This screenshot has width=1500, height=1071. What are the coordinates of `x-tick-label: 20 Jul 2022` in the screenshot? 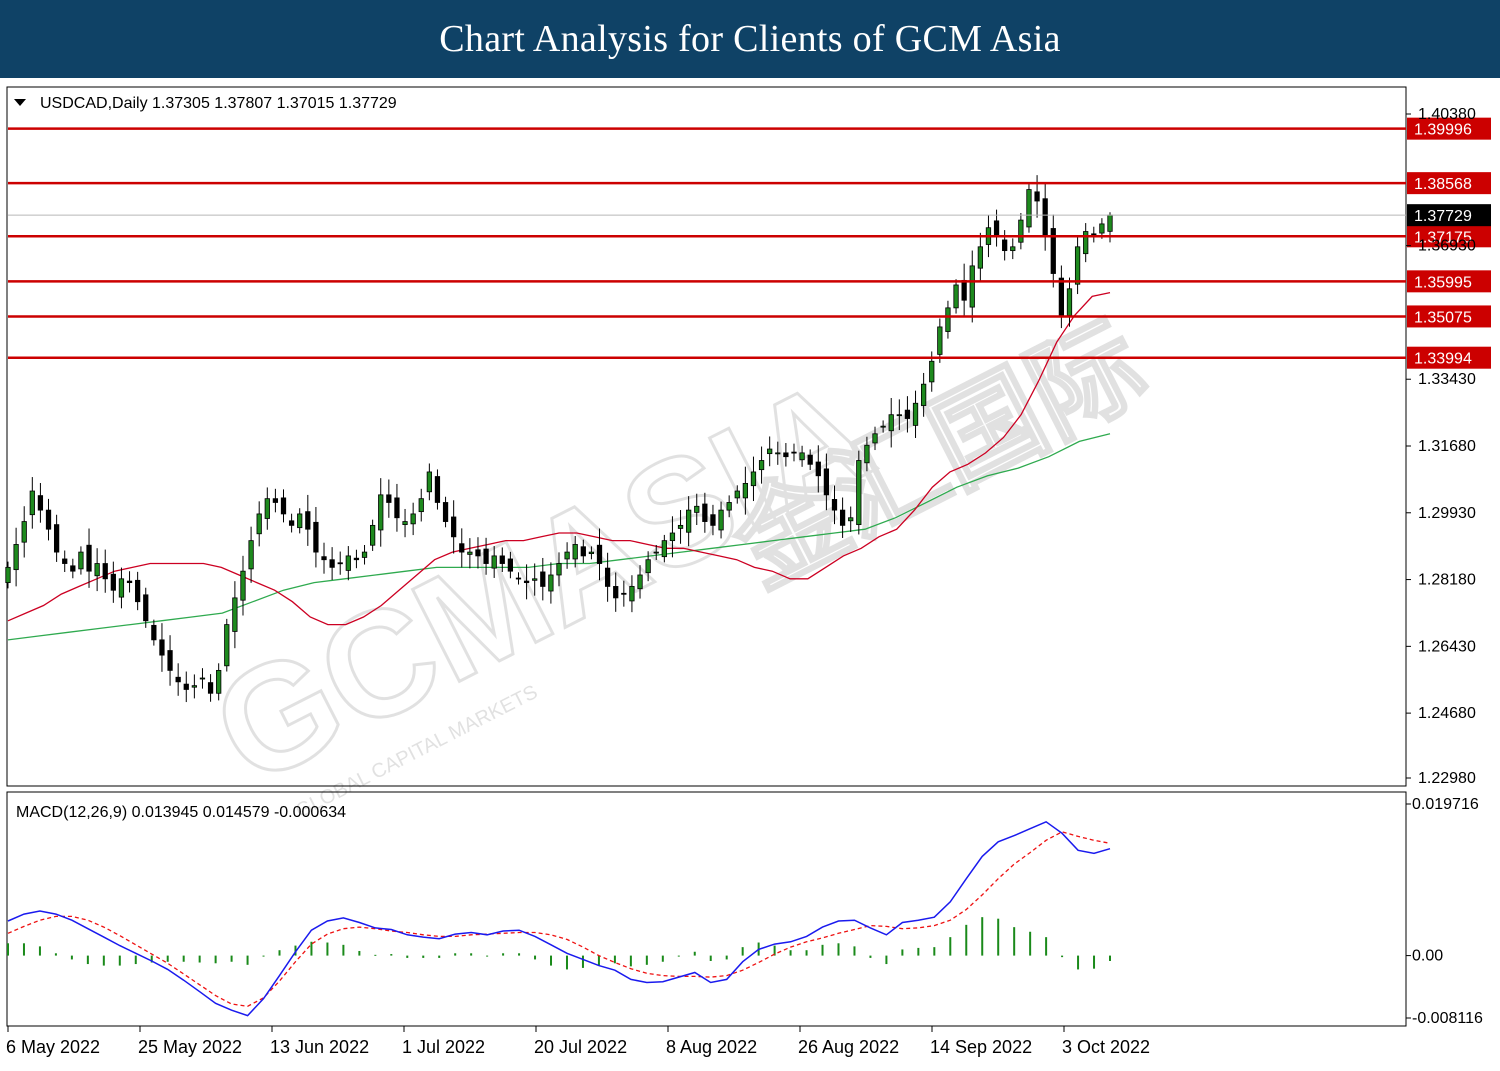 It's located at (580, 1047).